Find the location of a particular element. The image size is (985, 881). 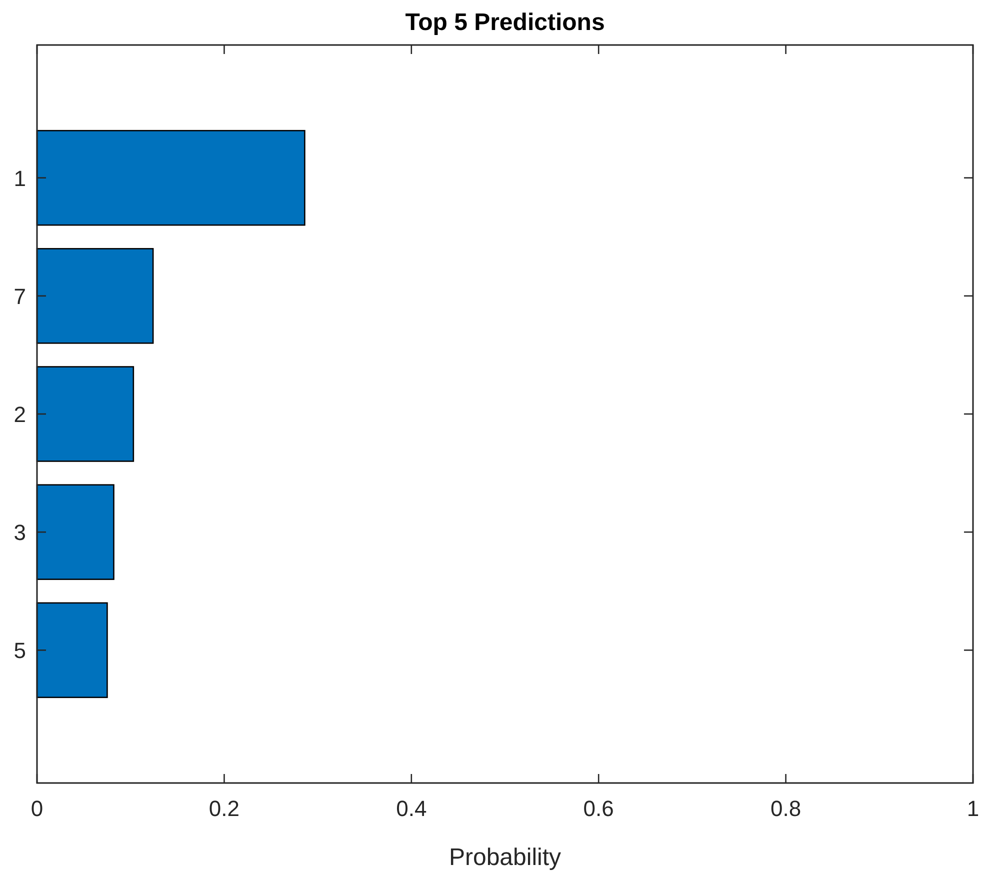

y-tick-label: 7 is located at coordinates (20, 296).